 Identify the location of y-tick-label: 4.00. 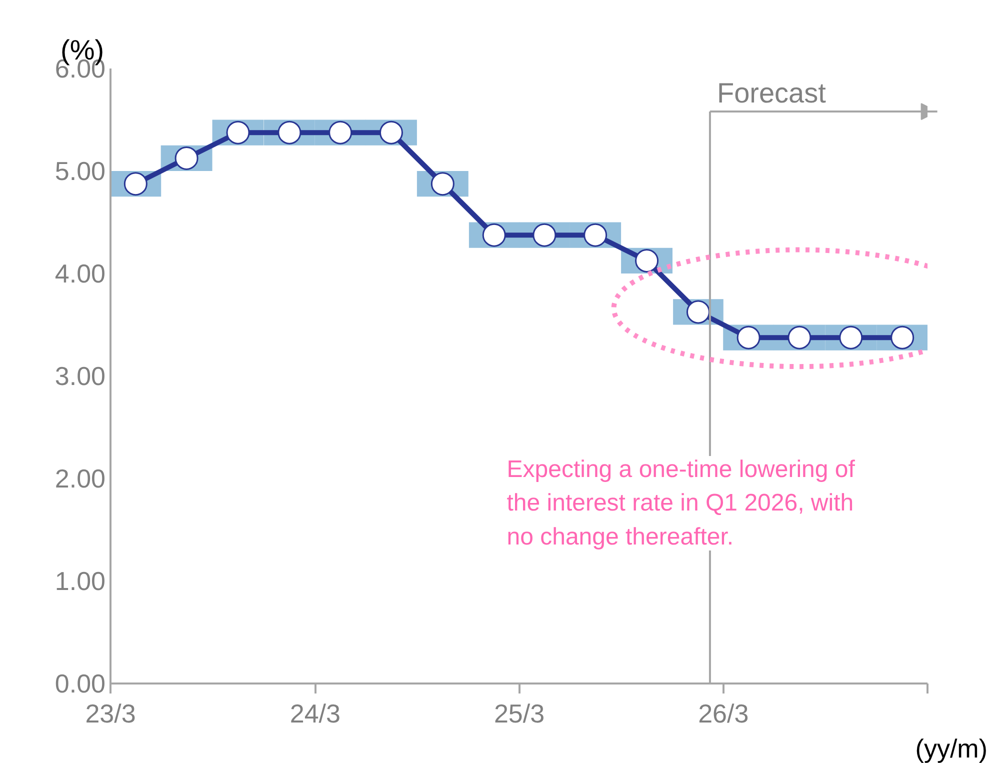
(80, 273).